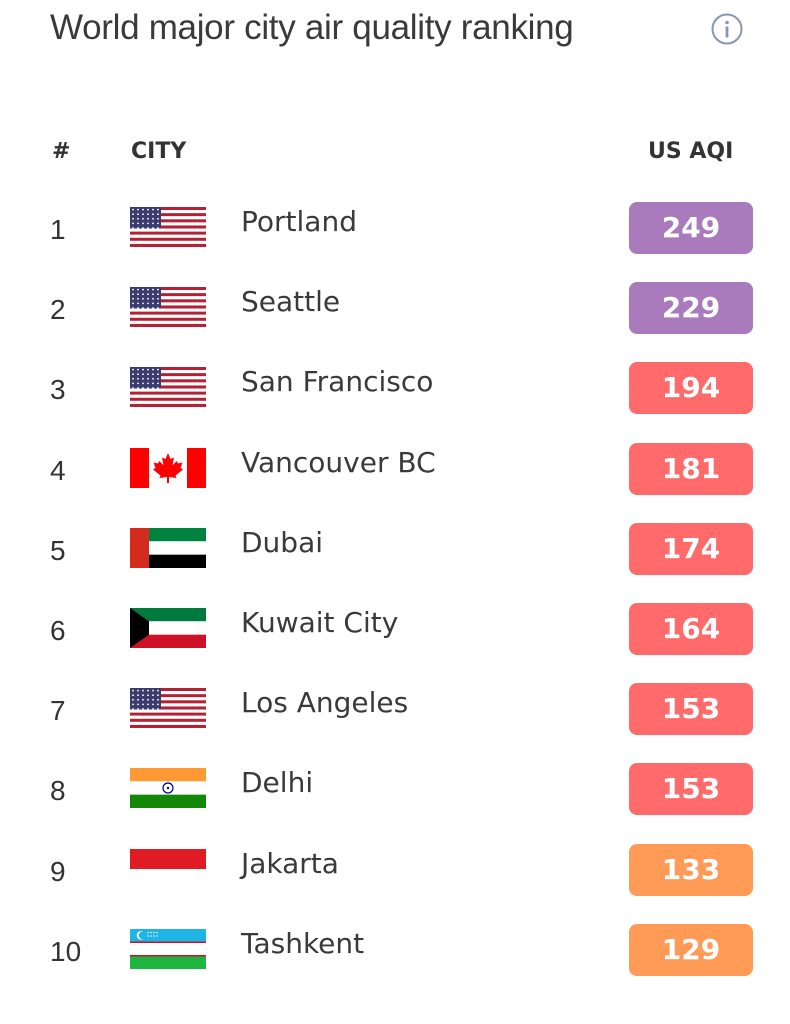  I want to click on city-row: 3 San Francisco 194, so click(395, 393).